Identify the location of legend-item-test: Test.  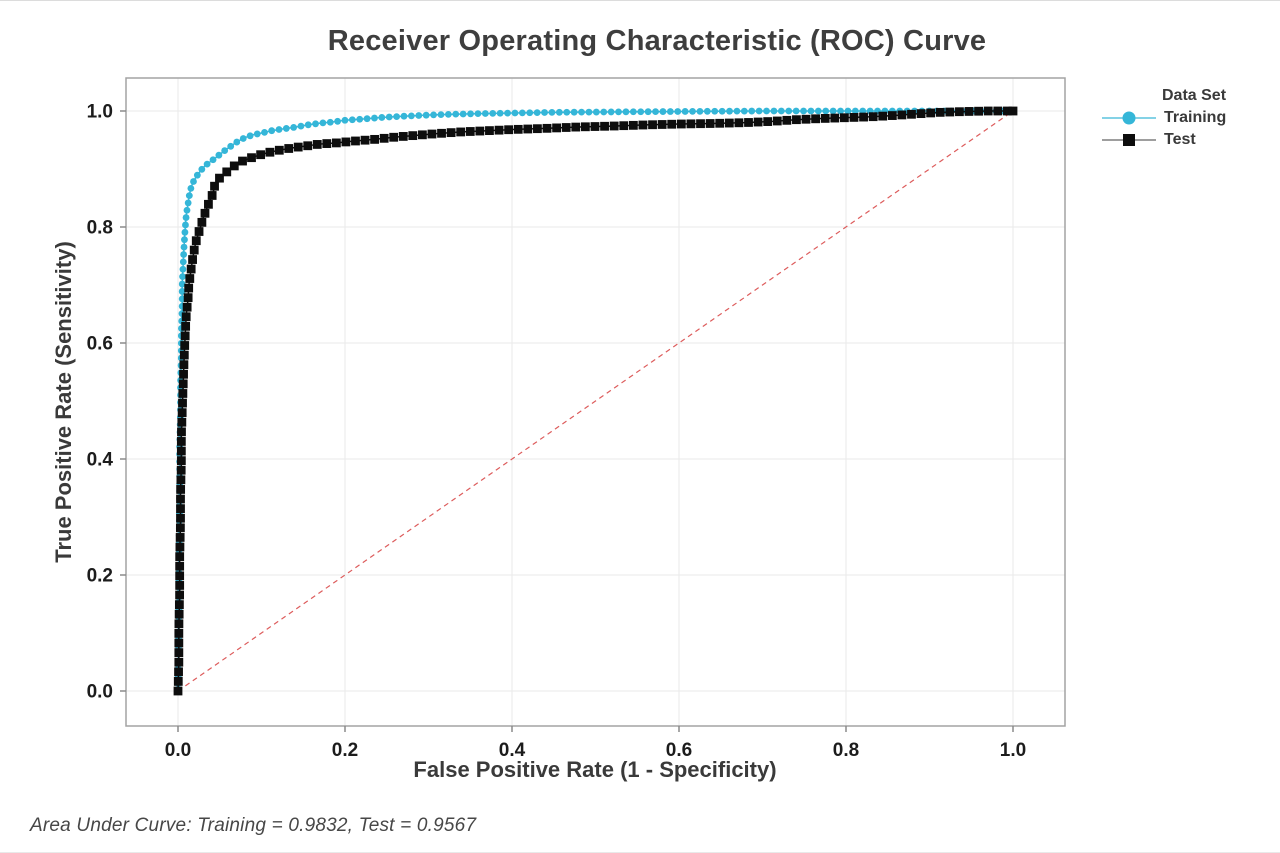
(1163, 140).